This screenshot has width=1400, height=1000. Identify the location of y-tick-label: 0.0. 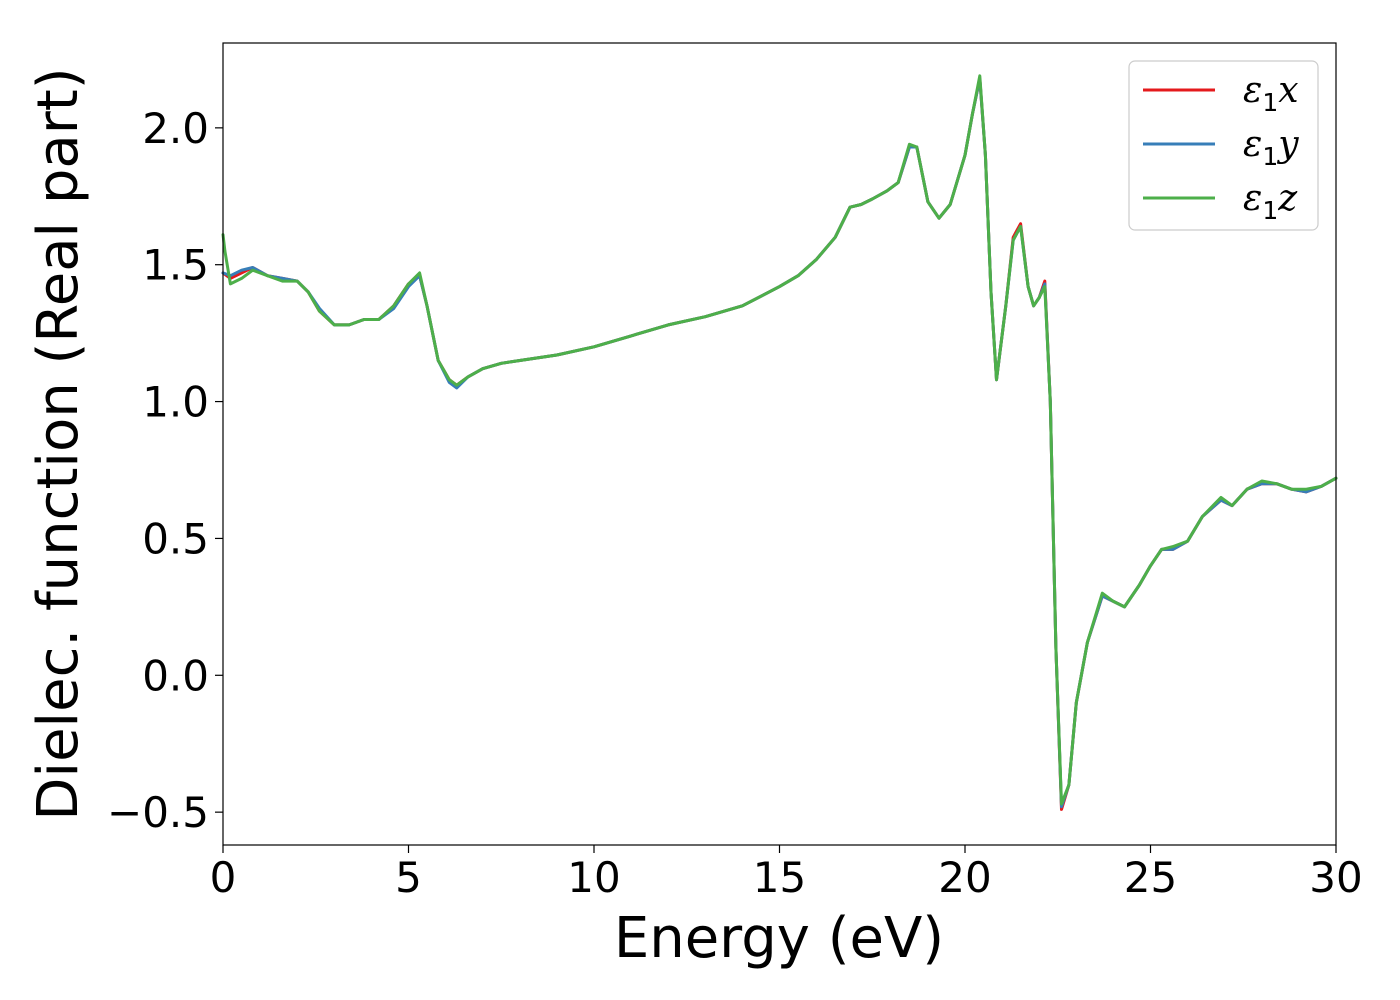
(175, 675).